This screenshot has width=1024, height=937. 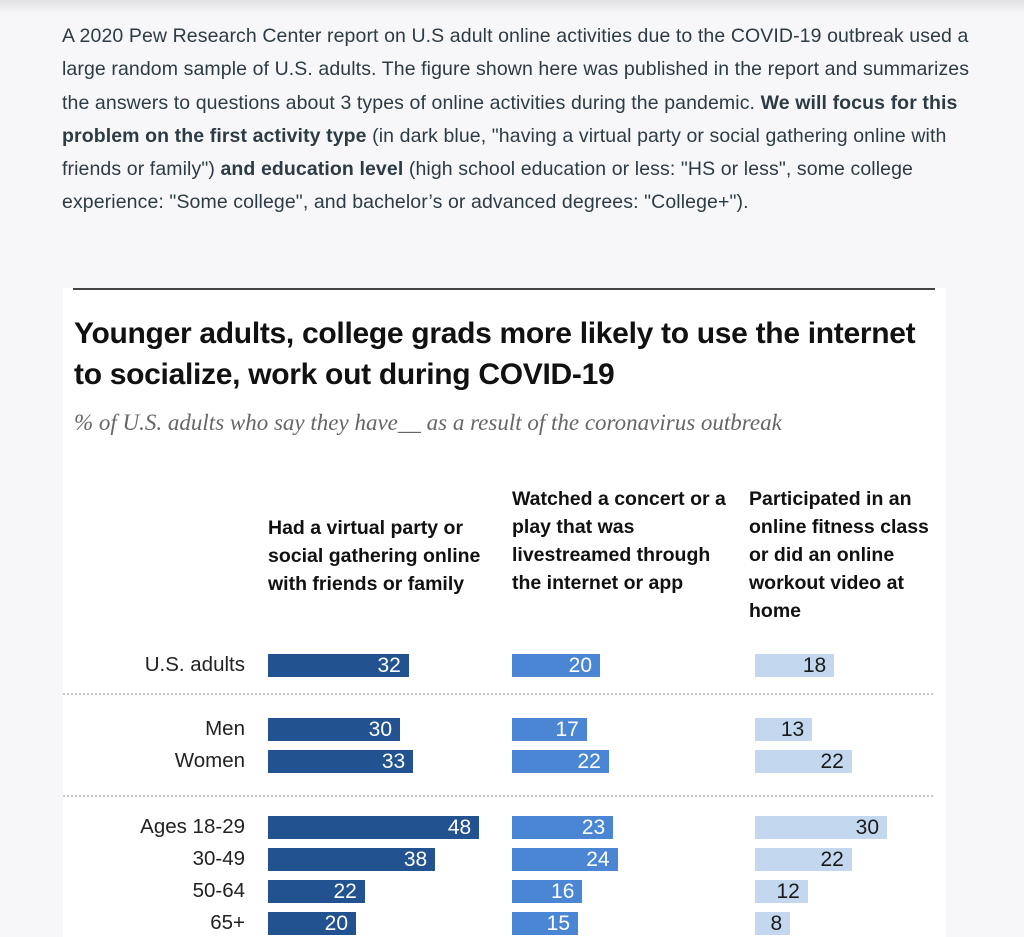 What do you see at coordinates (788, 891) in the screenshot?
I see `bar-value-label: 12` at bounding box center [788, 891].